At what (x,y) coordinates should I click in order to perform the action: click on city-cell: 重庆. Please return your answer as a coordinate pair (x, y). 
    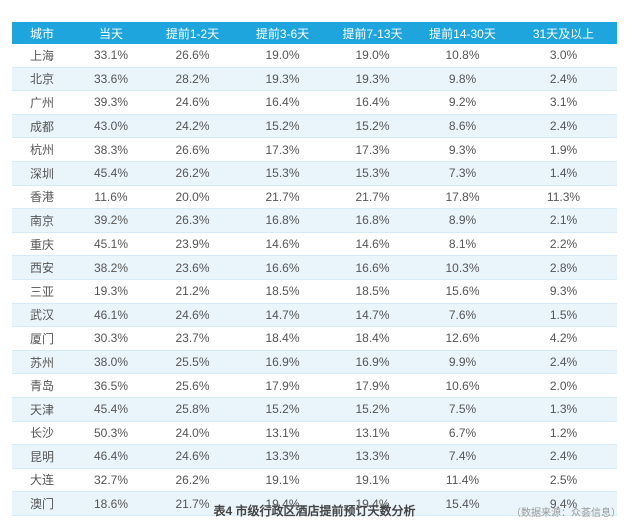
    Looking at the image, I should click on (42, 244).